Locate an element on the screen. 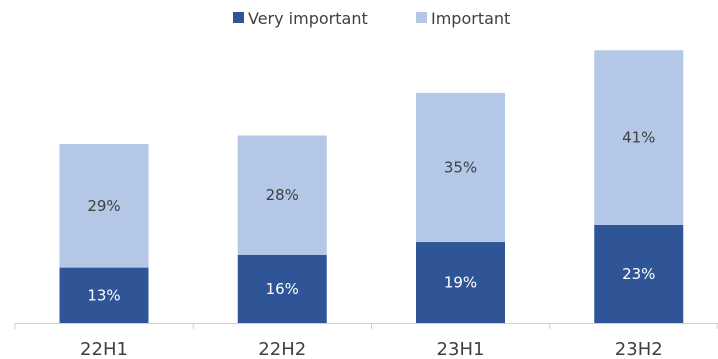 The width and height of the screenshot is (718, 359). legend-swatch-important is located at coordinates (421, 17).